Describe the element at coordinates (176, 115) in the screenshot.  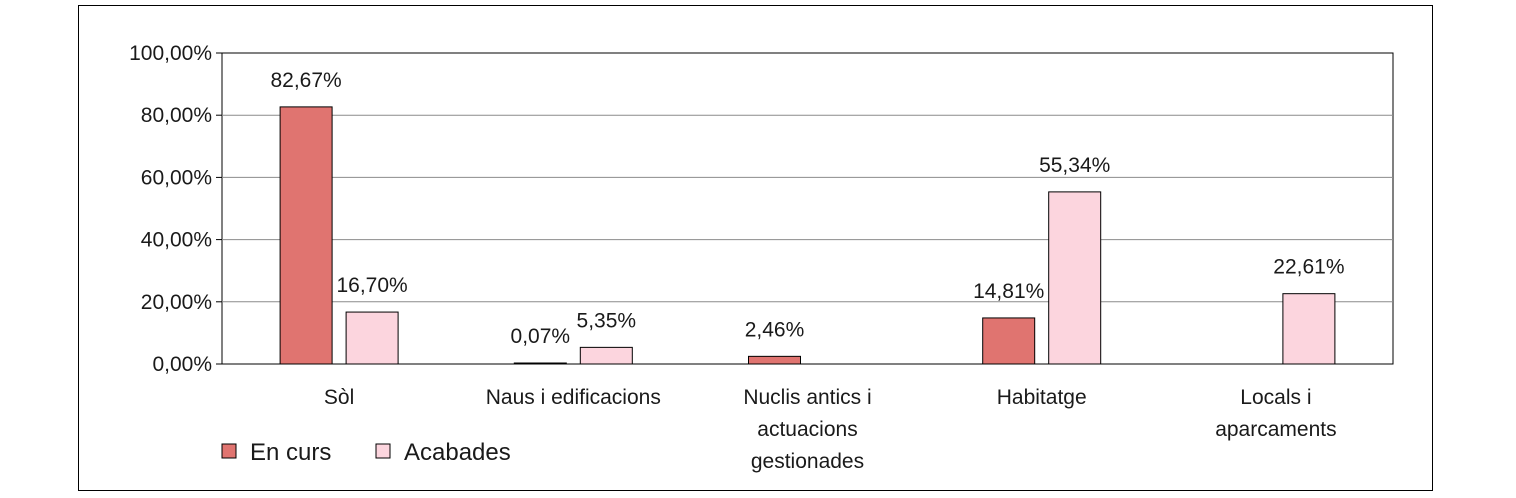
I see `y-tick-label: 80,00%` at that location.